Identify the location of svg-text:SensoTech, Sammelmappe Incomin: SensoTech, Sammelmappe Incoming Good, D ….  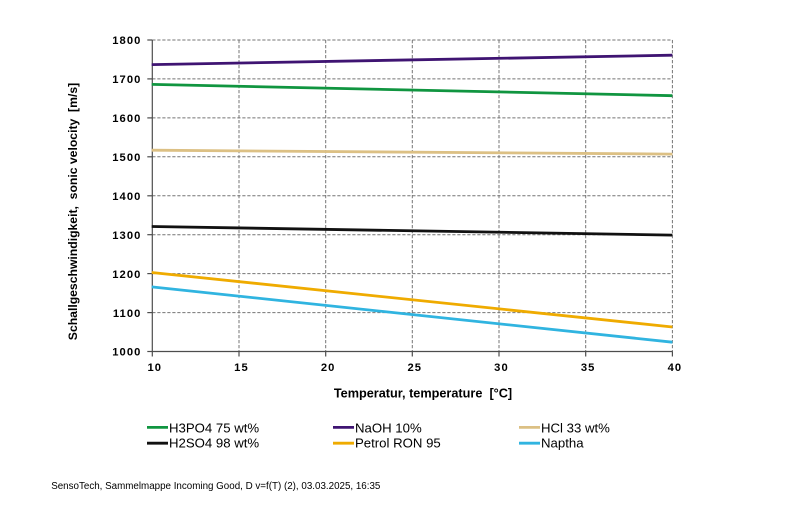
(216, 486).